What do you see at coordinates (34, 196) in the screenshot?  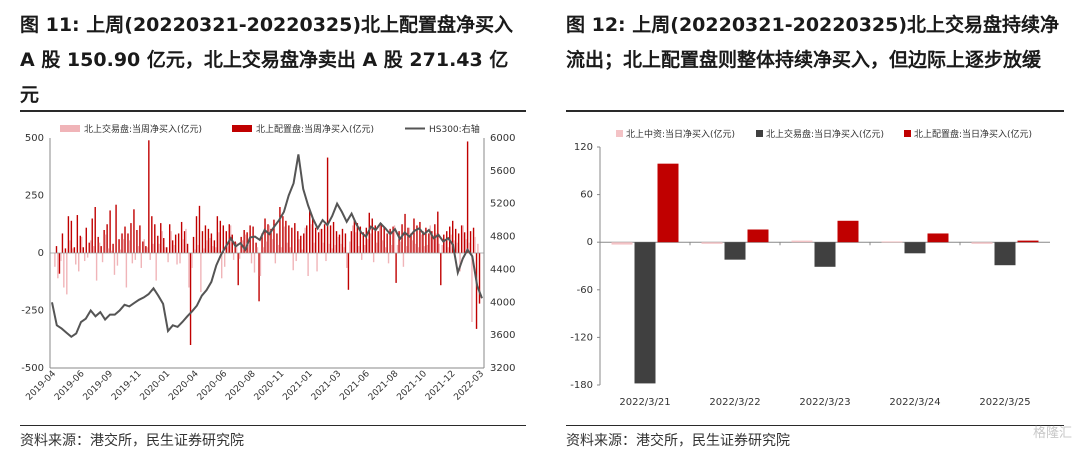 I see `y-left-tick-1: 250` at bounding box center [34, 196].